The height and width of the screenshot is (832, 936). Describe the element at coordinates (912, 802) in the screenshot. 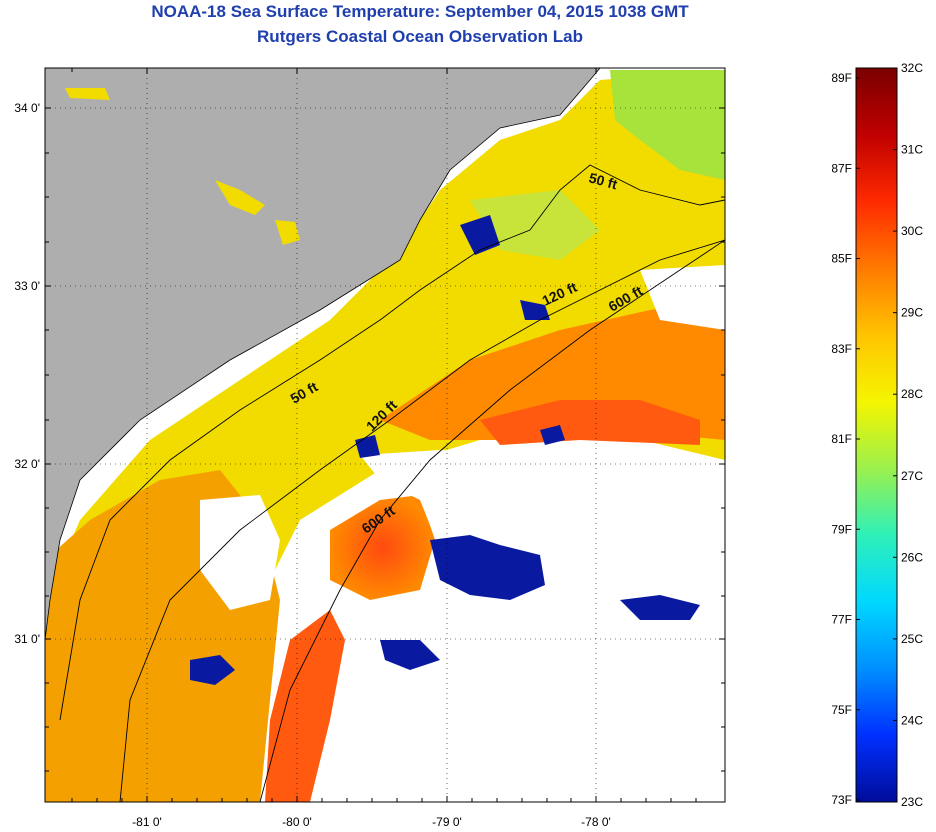

I see `colorbar-celsius-label: 23C` at that location.